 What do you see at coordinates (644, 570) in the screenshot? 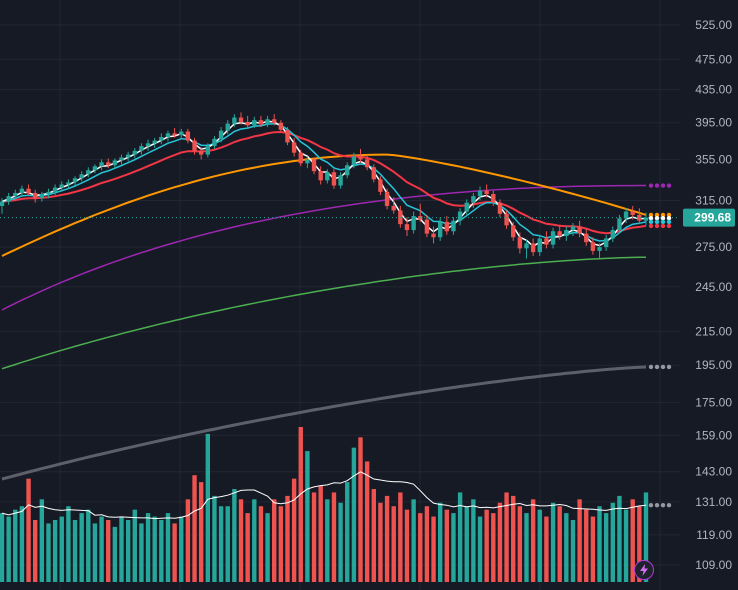
I see `lightning-bolt-icon` at bounding box center [644, 570].